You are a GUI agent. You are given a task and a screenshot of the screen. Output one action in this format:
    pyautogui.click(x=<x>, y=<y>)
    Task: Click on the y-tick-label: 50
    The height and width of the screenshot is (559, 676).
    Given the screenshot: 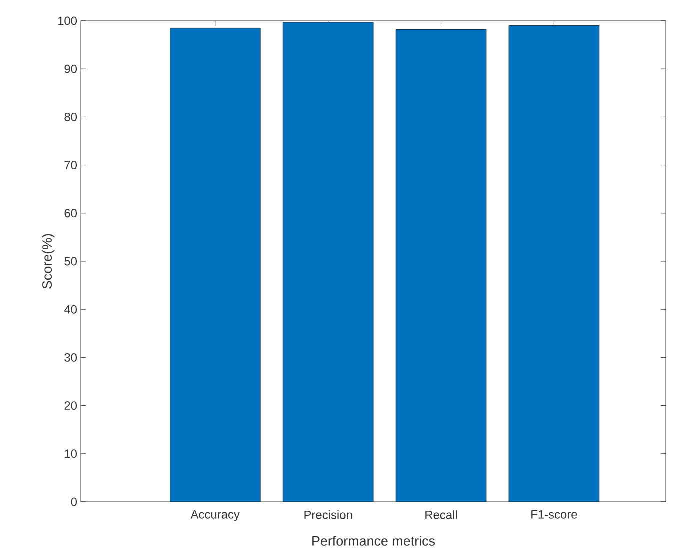 What is the action you would take?
    pyautogui.click(x=71, y=261)
    